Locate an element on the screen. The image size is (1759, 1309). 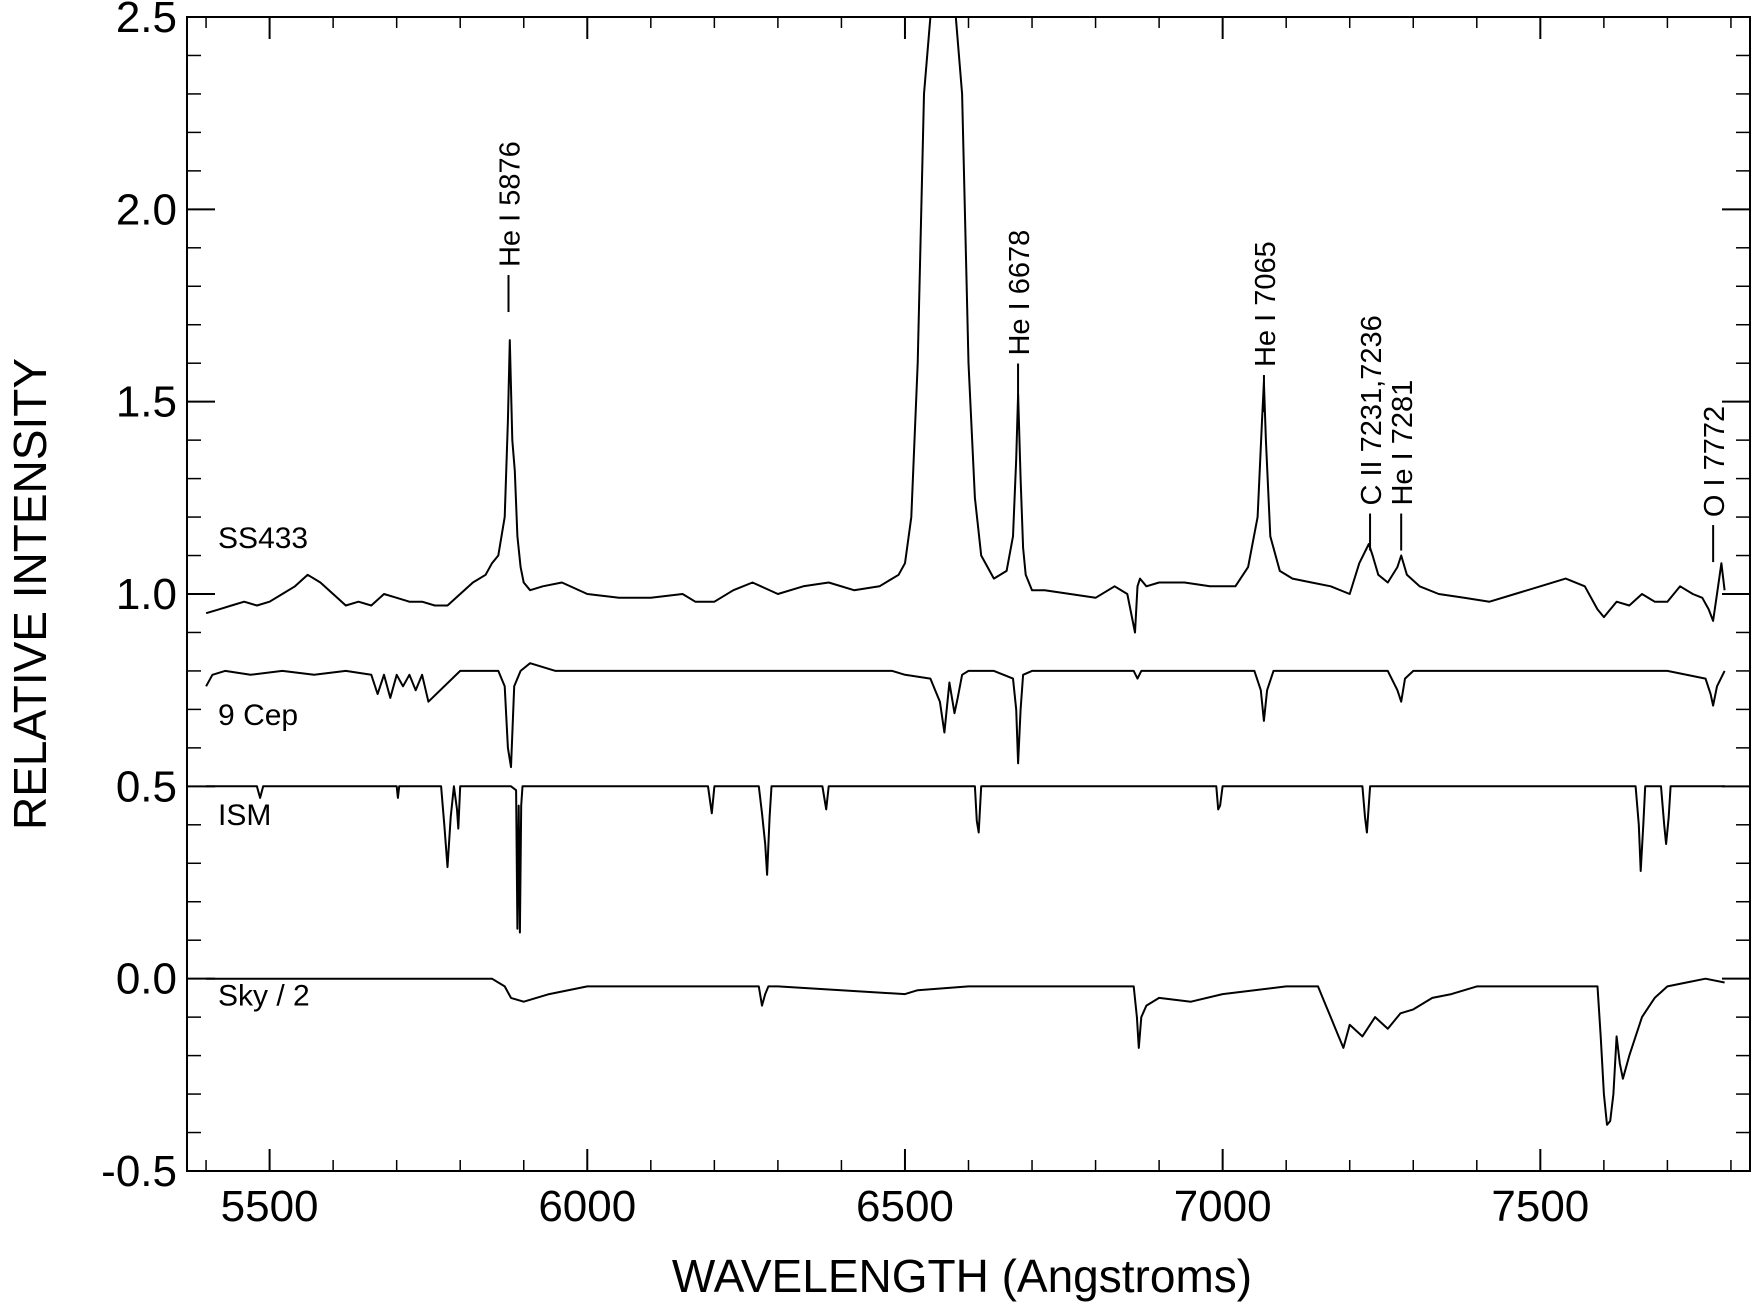
line-id-label: C II 7231,7236 is located at coordinates (1372, 410).